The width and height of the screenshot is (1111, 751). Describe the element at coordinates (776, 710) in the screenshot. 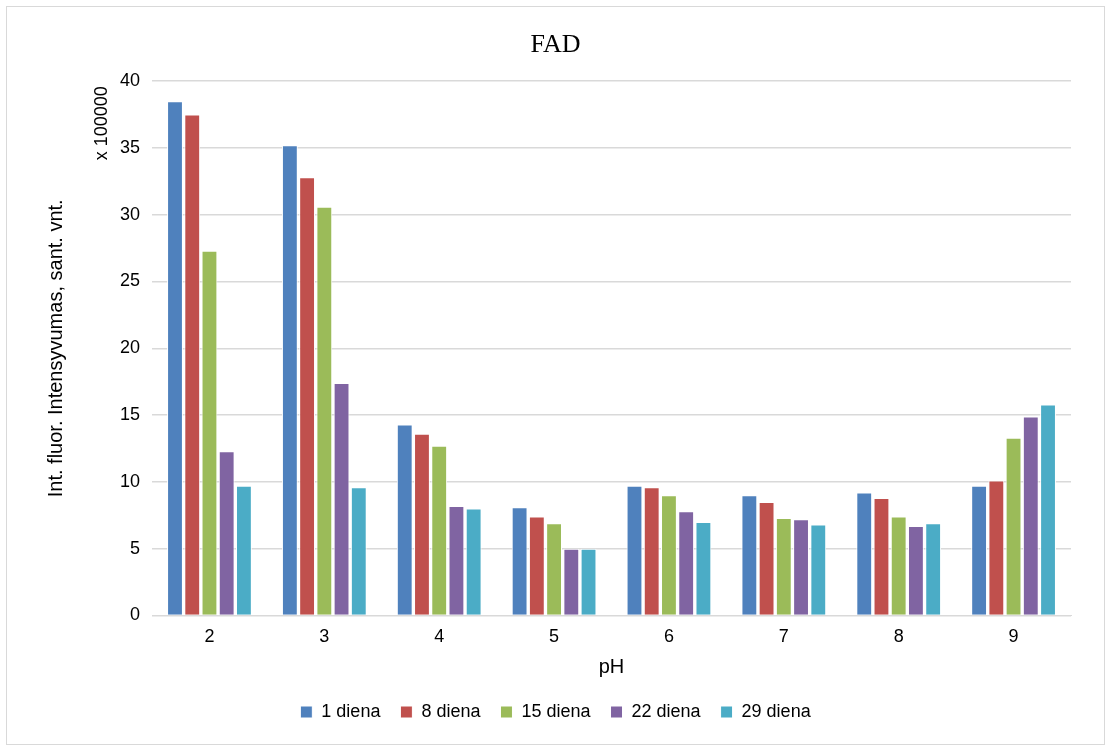

I see `legend-label: 29 diena` at that location.